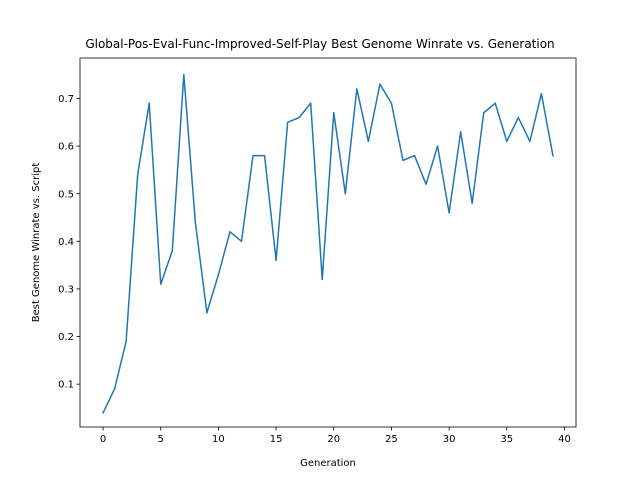 The width and height of the screenshot is (640, 480). I want to click on x-tick-label: 30, so click(449, 439).